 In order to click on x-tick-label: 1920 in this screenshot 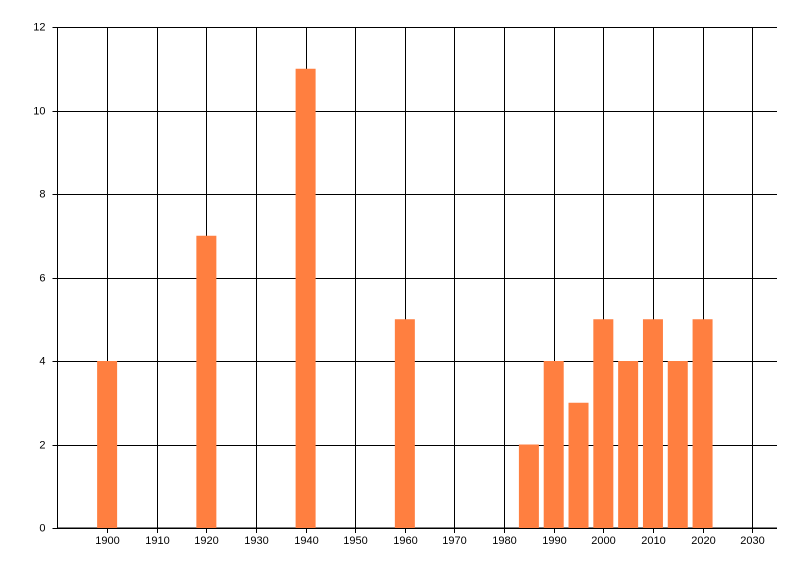, I will do `click(206, 541)`.